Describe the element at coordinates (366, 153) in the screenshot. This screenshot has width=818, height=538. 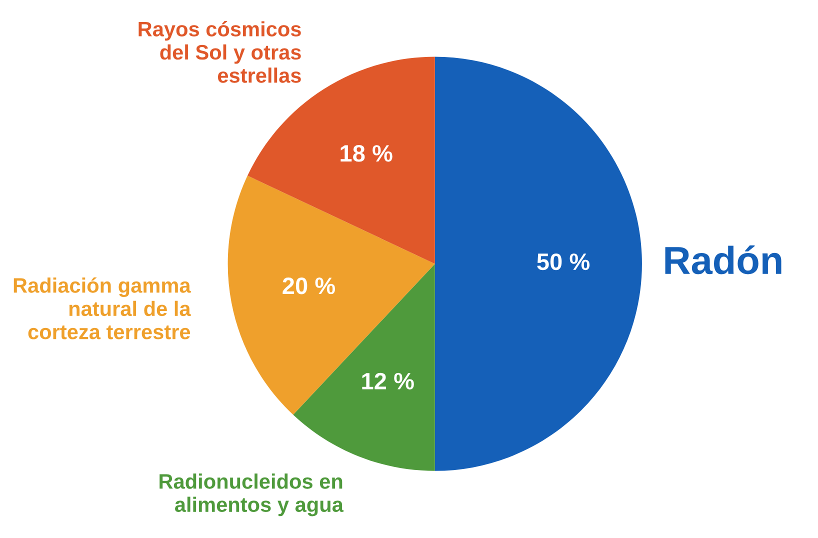
I see `data-label: 18 %` at that location.